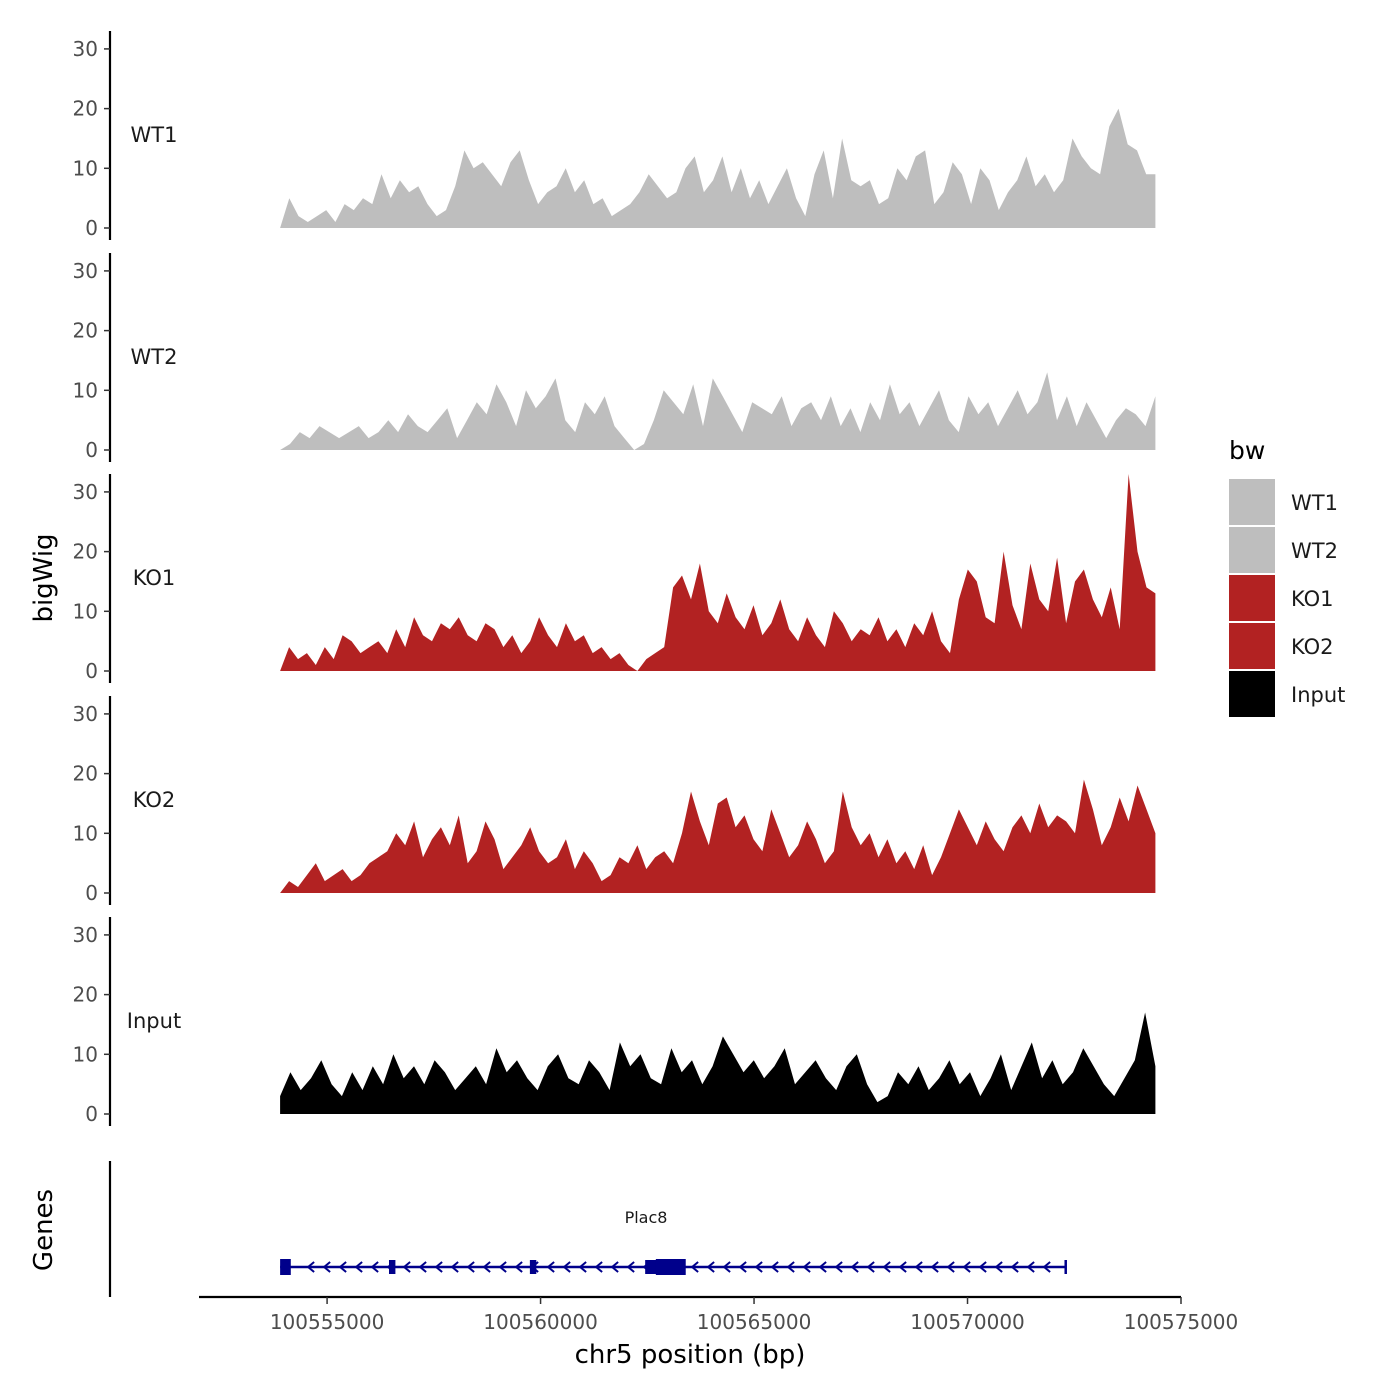  I want to click on legend-label-ko1: KO1, so click(1312, 599).